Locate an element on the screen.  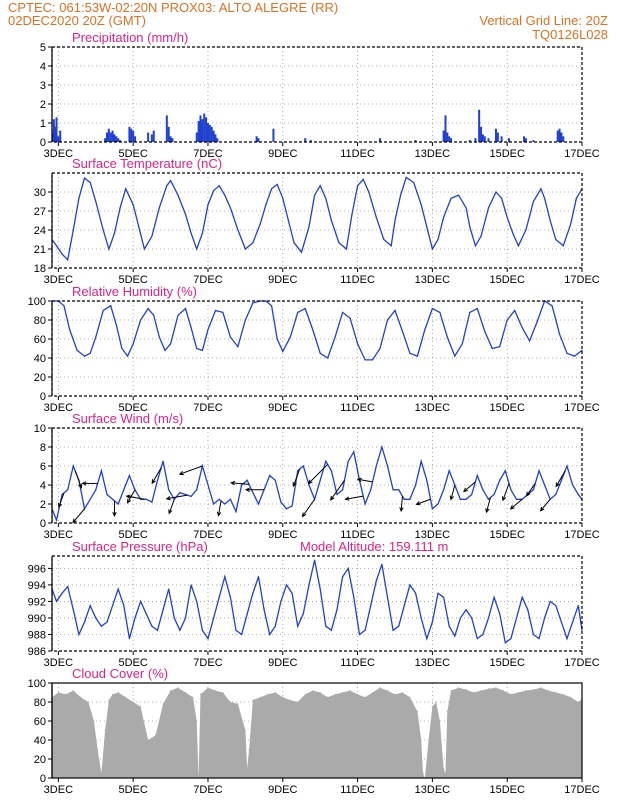
y-tick-label: 20 is located at coordinates (40, 378).